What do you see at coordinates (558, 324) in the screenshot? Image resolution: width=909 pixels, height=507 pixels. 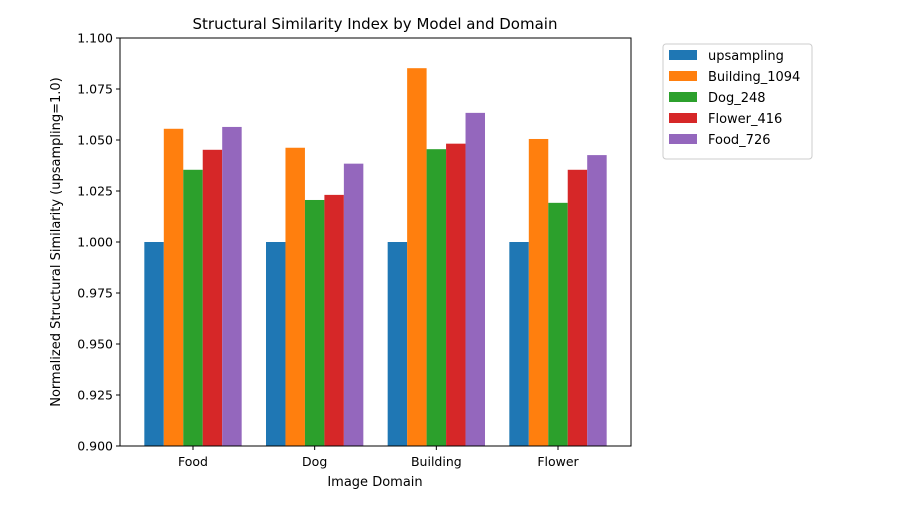 I see `bar-dog-248-flower` at bounding box center [558, 324].